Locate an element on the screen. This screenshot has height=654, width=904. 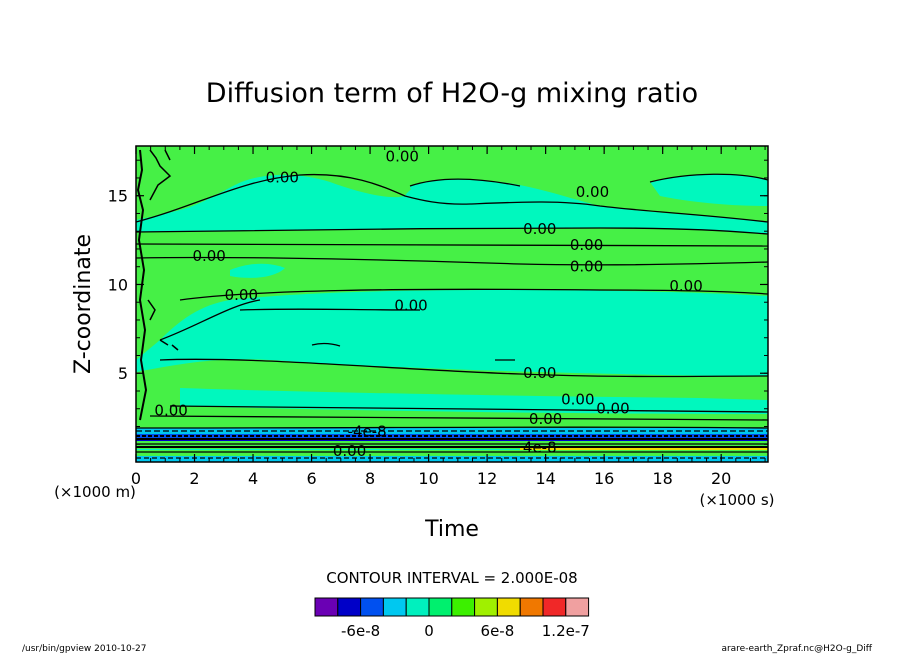
left-edge-noise is located at coordinates (142, 285).